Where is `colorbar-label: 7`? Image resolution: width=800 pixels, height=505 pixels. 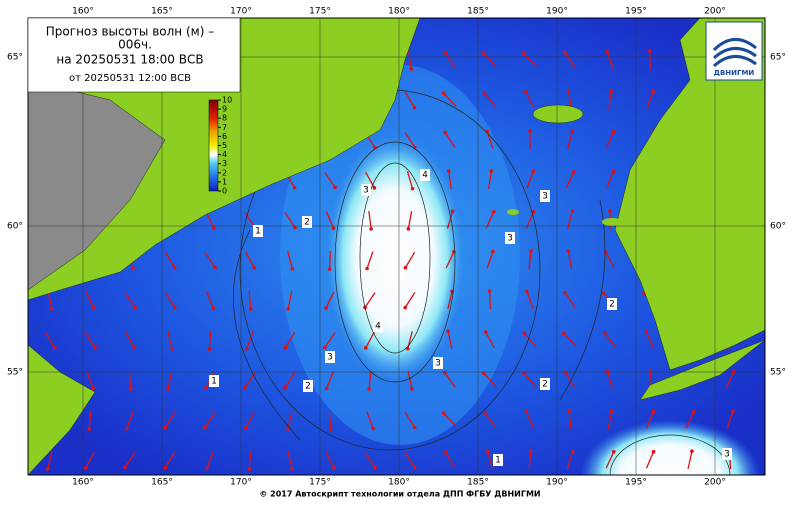
colorbar-label: 7 is located at coordinates (224, 127).